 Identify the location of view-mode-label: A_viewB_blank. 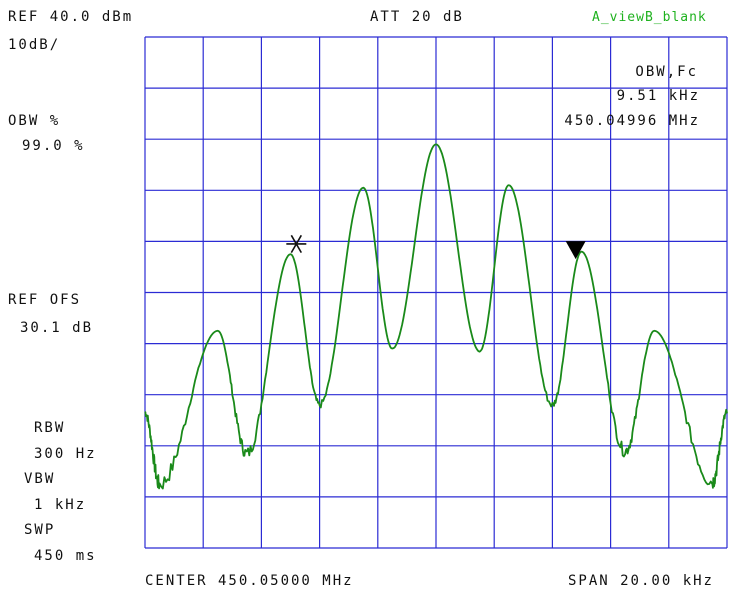
(649, 17).